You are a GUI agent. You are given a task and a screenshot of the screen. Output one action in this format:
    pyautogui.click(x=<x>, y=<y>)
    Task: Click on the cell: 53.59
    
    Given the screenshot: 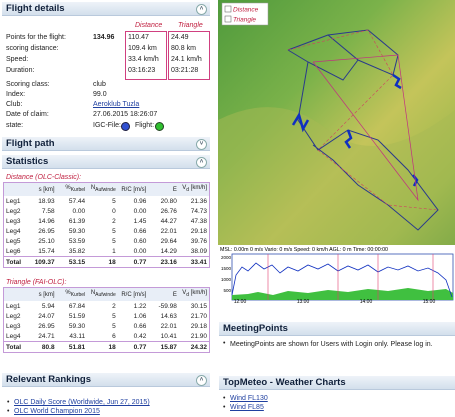 What is the action you would take?
    pyautogui.click(x=77, y=241)
    